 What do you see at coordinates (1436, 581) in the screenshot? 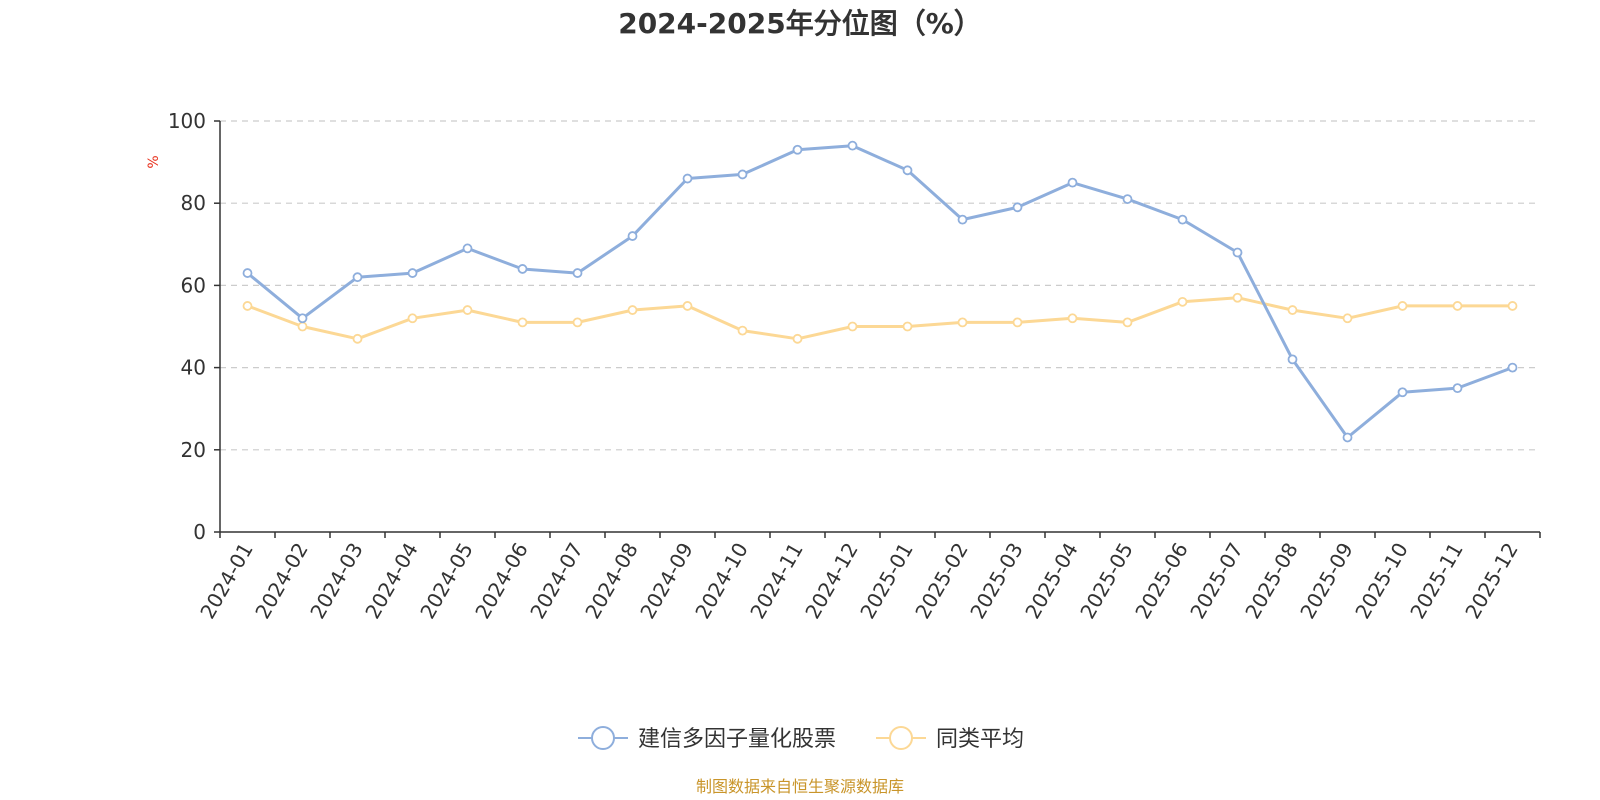
I see `x-tick-label: 2025-11` at bounding box center [1436, 581].